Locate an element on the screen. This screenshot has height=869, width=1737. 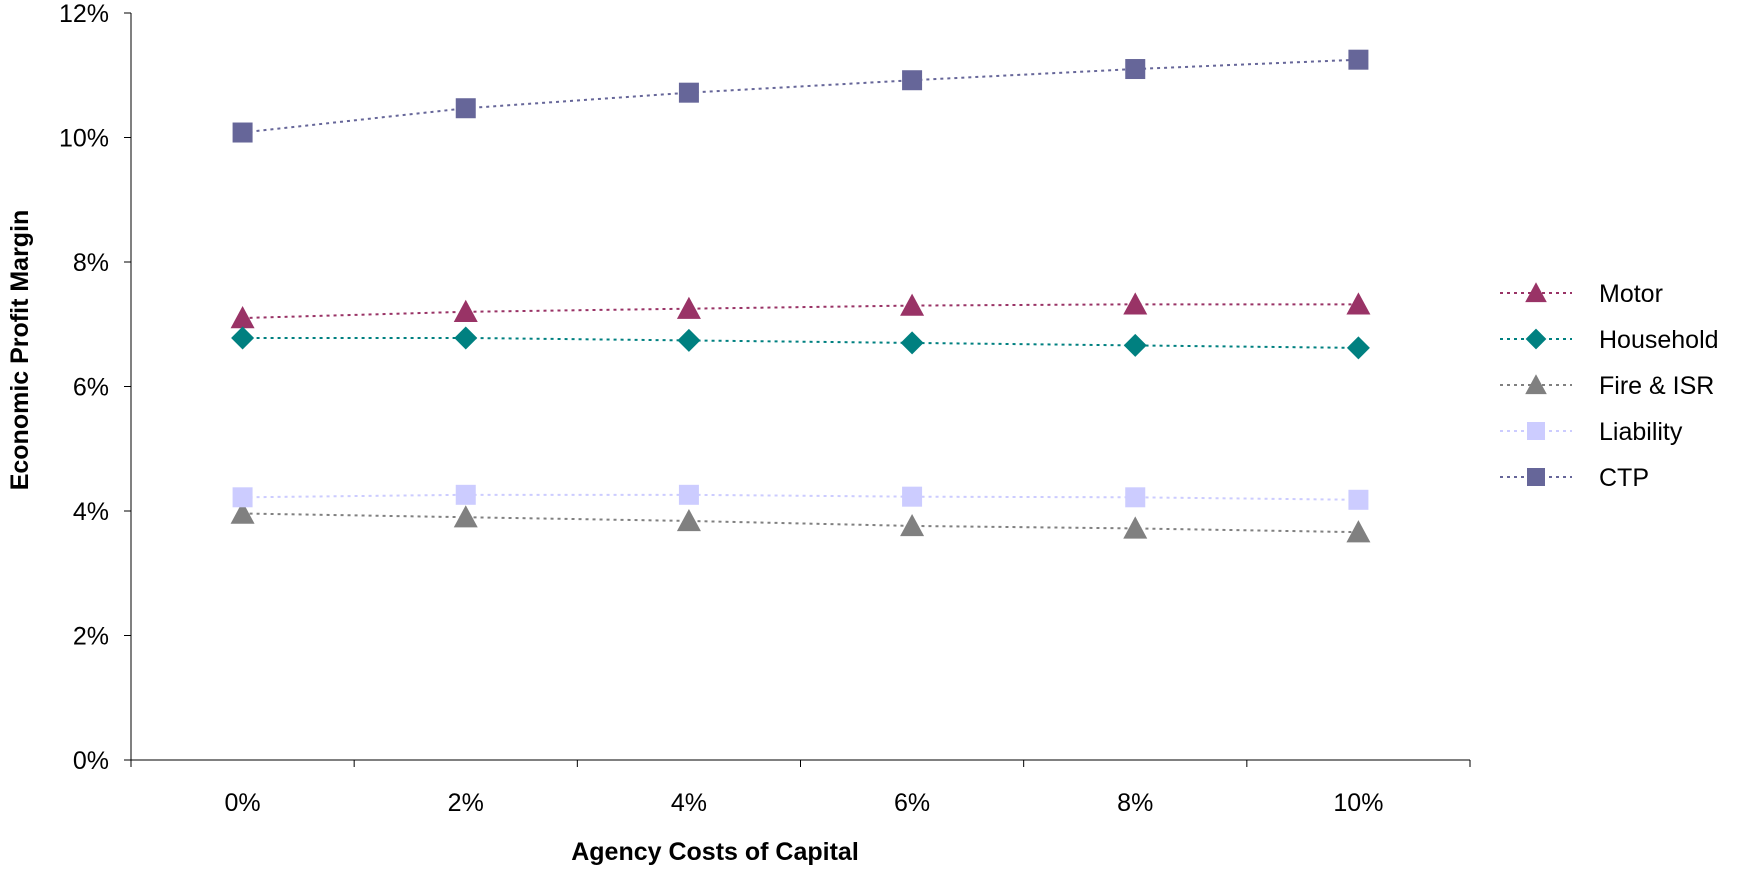
series-ctp is located at coordinates (800, 96).